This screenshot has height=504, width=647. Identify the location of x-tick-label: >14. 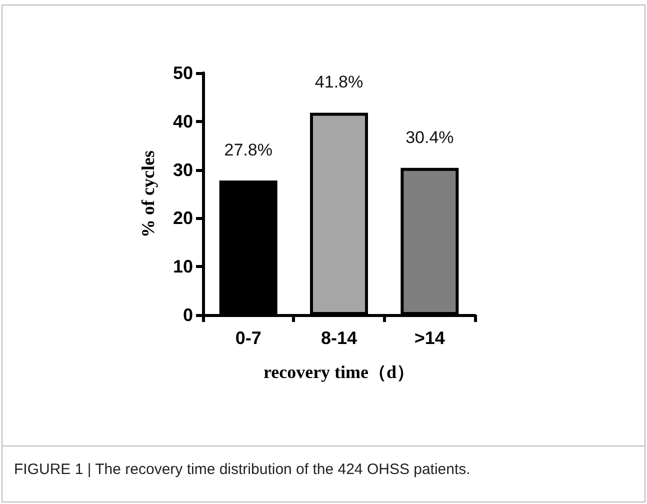
(429, 338).